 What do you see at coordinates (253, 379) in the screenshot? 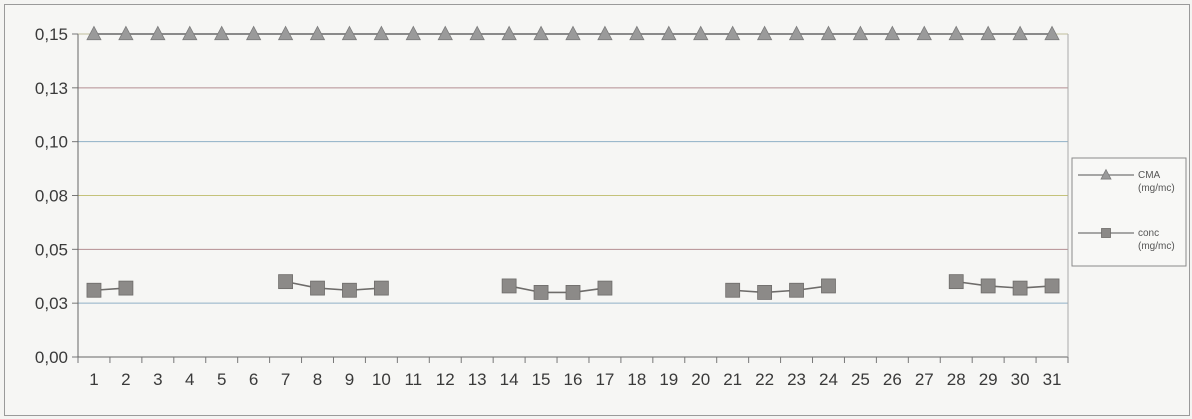
I see `x-tick-label: 6` at bounding box center [253, 379].